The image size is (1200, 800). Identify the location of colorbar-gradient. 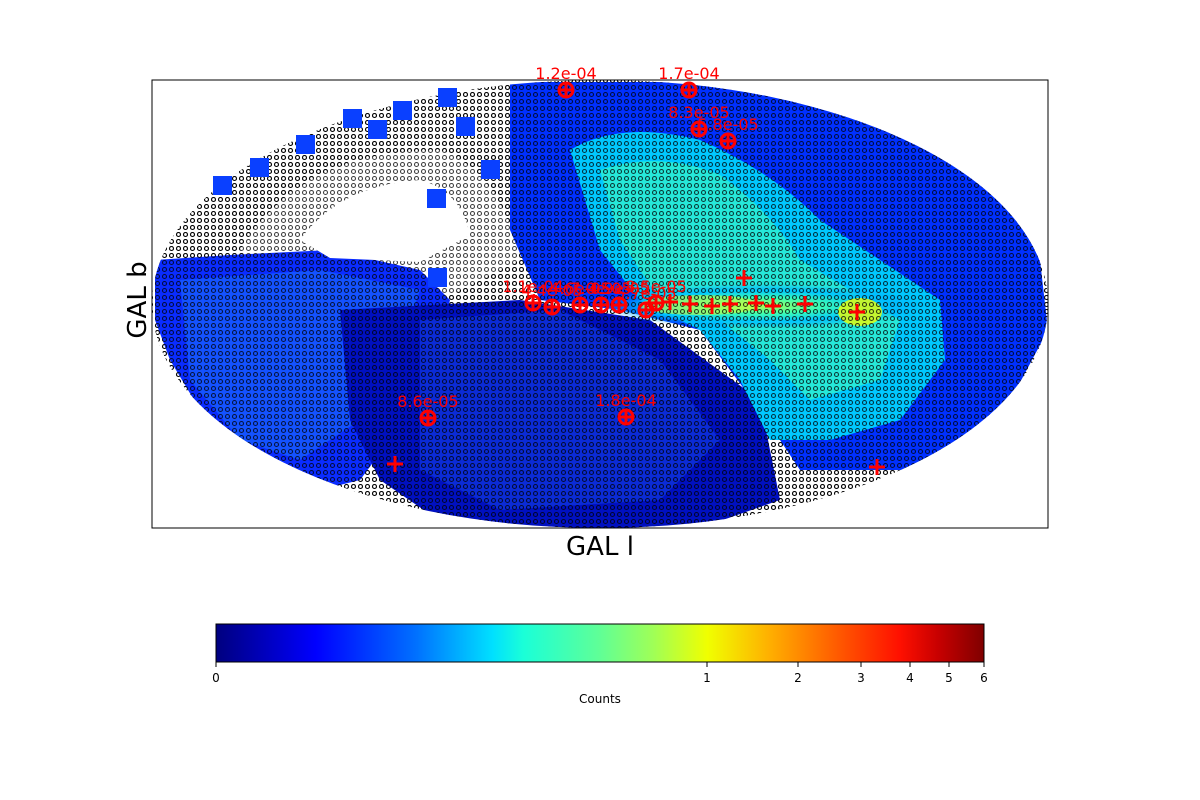
(600, 643).